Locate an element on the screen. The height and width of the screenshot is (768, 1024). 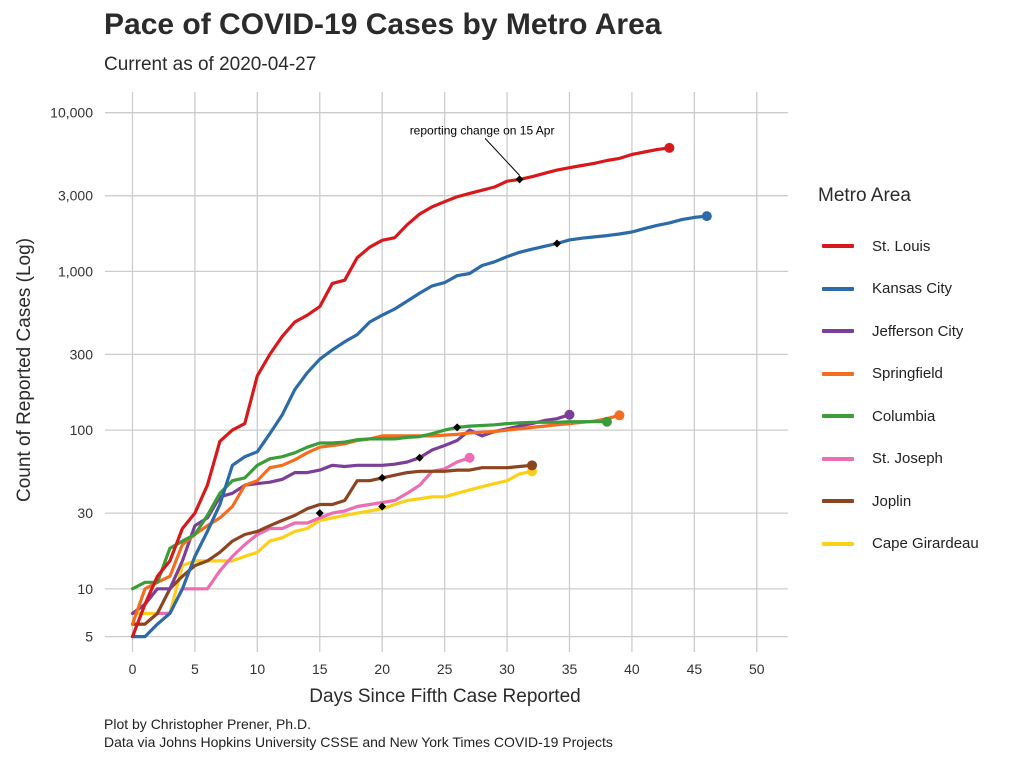
legend-item-joplin: Joplin is located at coordinates (898, 501).